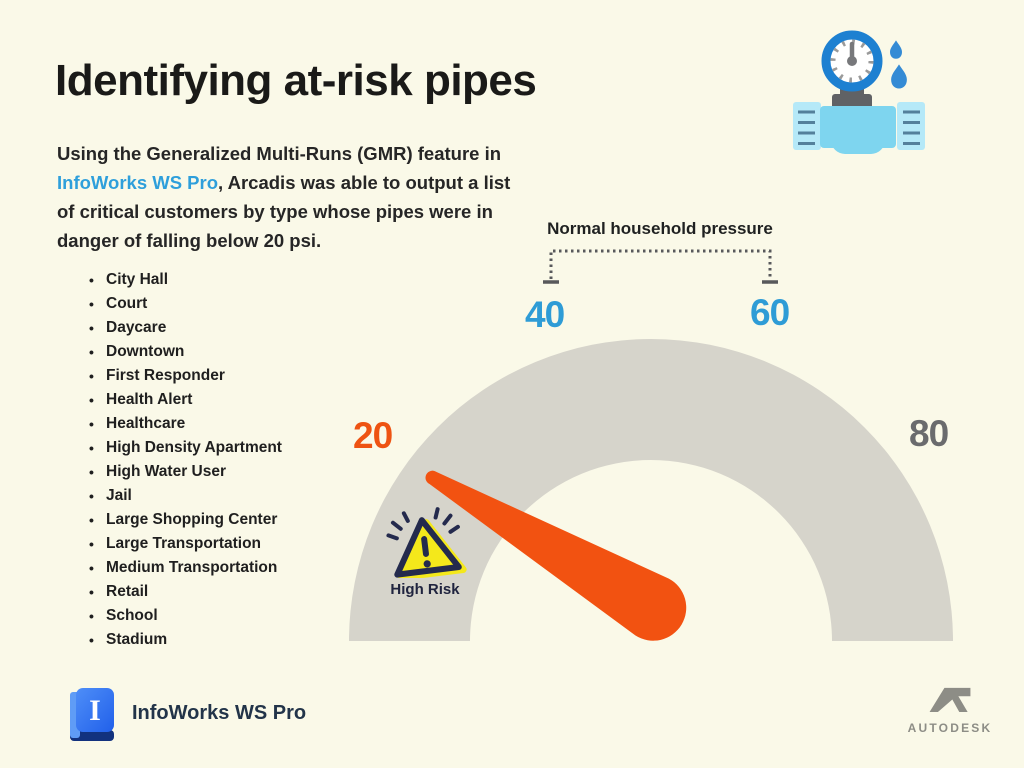  What do you see at coordinates (660, 228) in the screenshot?
I see `normal-pressure-label: Normal household pressure` at bounding box center [660, 228].